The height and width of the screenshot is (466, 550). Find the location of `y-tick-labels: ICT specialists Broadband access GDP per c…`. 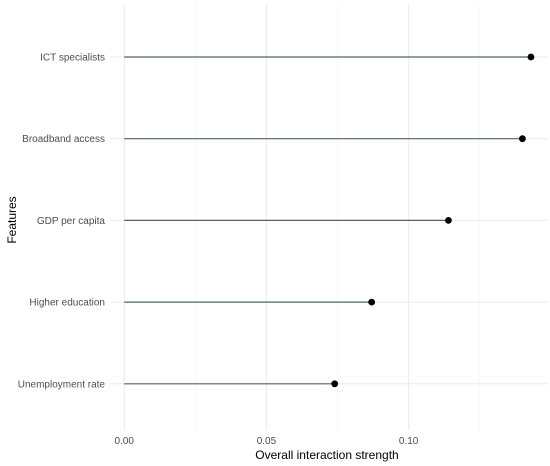

y-tick-labels: ICT specialists Broadband access GDP per c… is located at coordinates (62, 222).